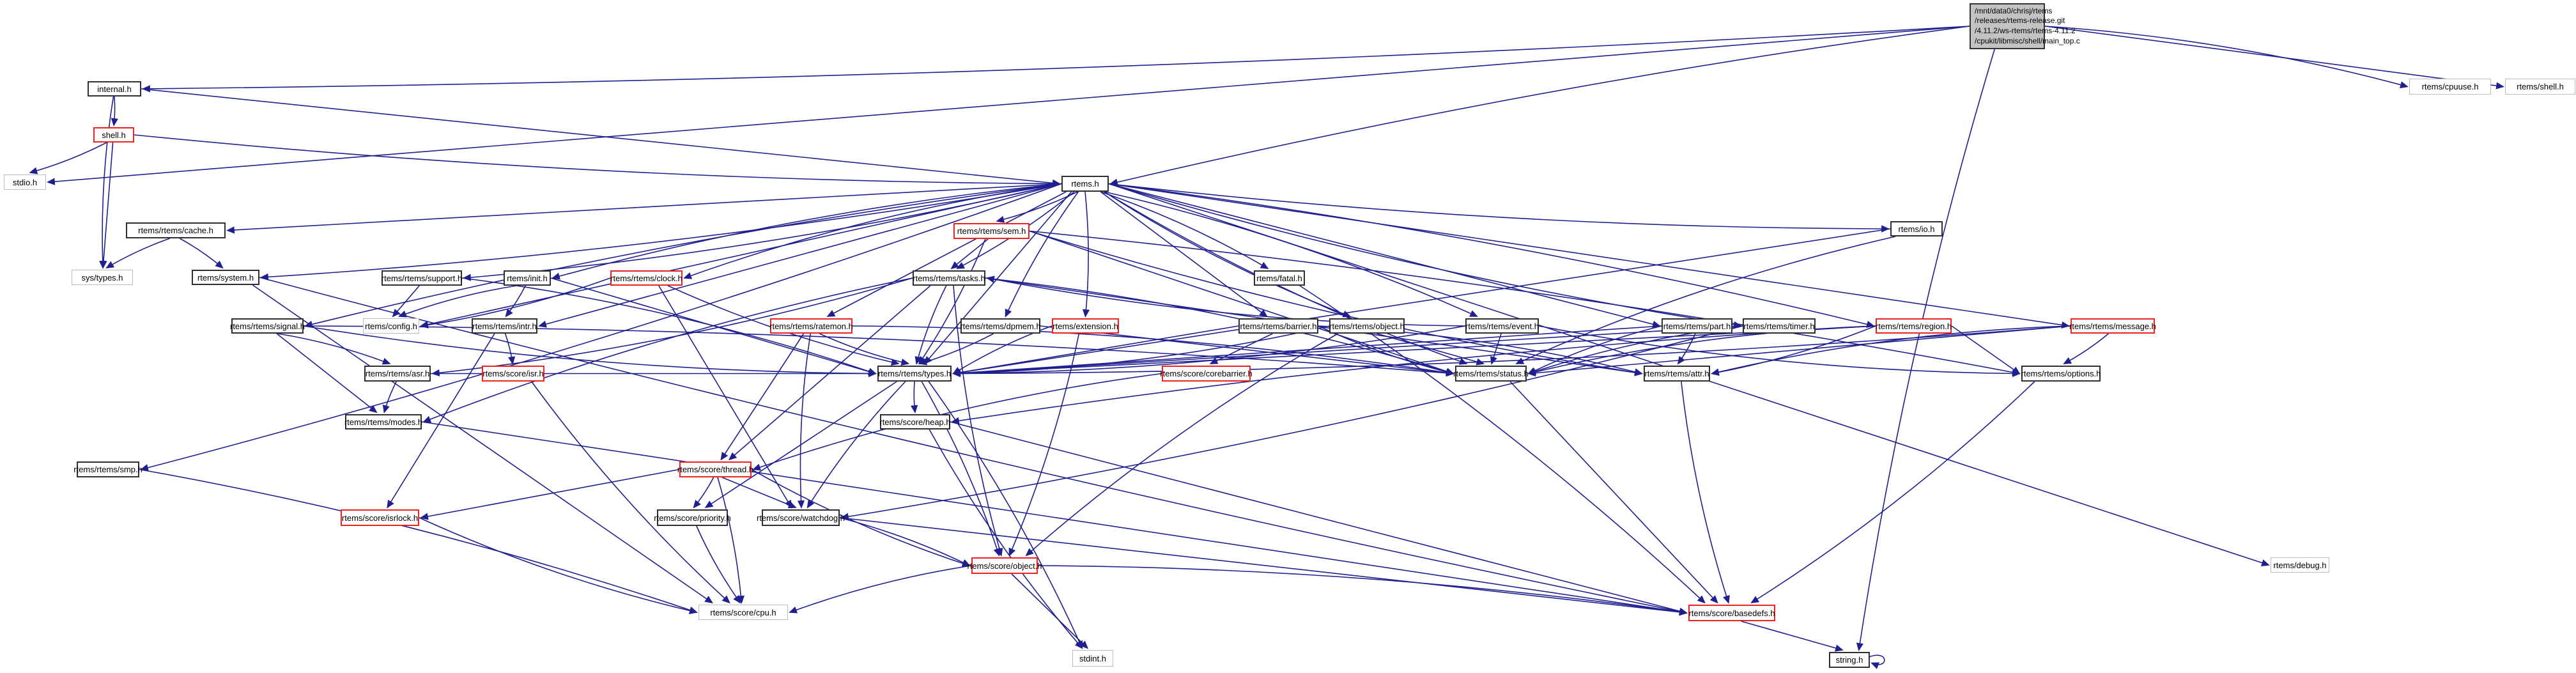 This screenshot has height=673, width=2576. What do you see at coordinates (969, 254) in the screenshot?
I see `graph-edge-sem-tasks` at bounding box center [969, 254].